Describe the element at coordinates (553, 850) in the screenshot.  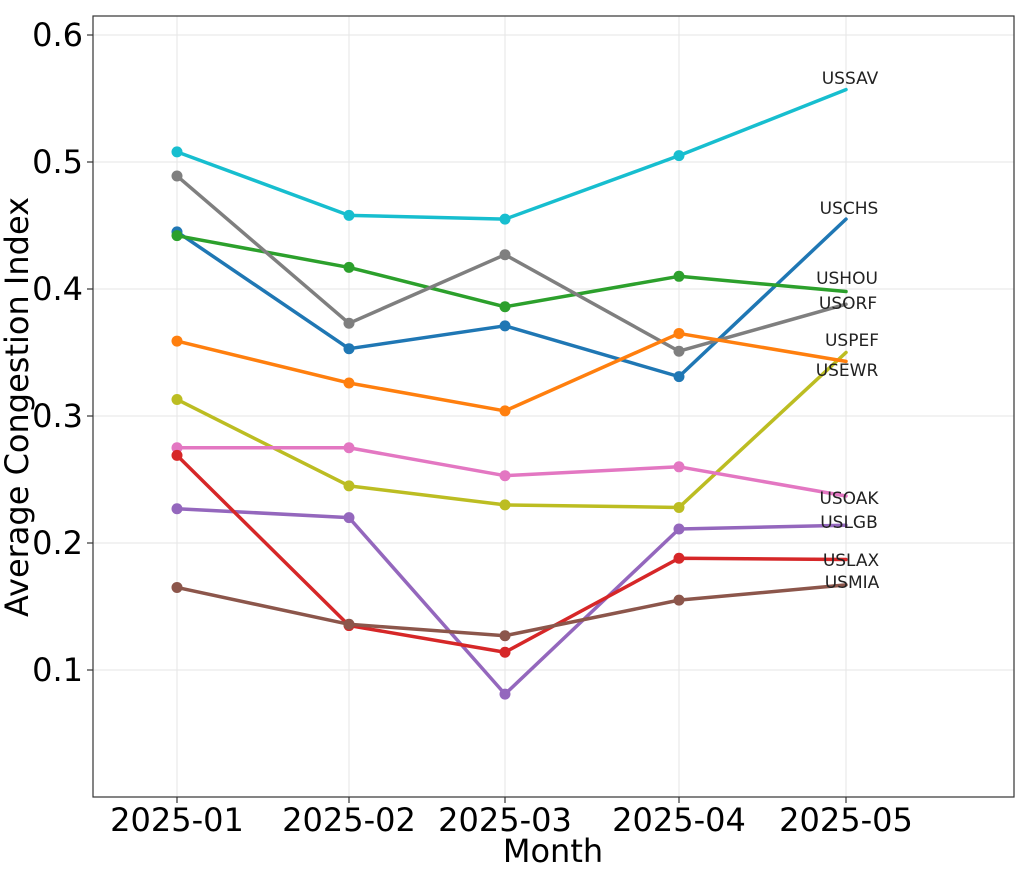
I see `x-axis-label: Month` at that location.